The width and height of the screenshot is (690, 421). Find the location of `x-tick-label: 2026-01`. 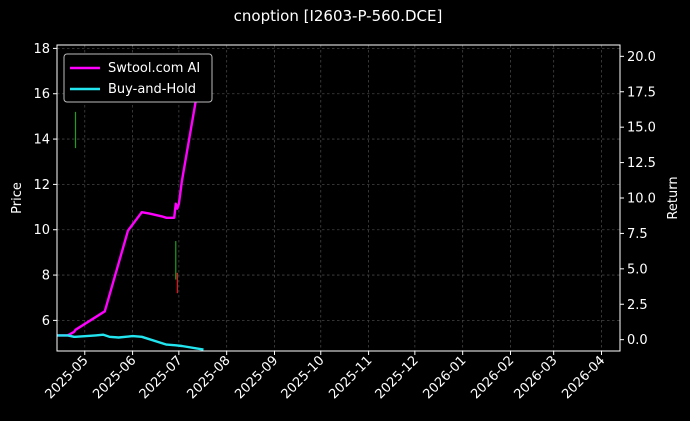

x-tick-label: 2026-01 is located at coordinates (444, 377).